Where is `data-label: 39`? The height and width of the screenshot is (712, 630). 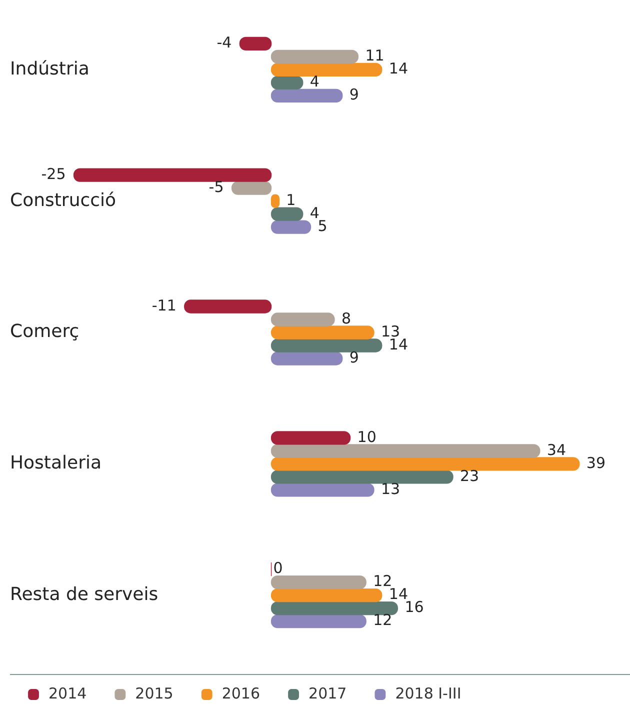
data-label: 39 is located at coordinates (596, 463).